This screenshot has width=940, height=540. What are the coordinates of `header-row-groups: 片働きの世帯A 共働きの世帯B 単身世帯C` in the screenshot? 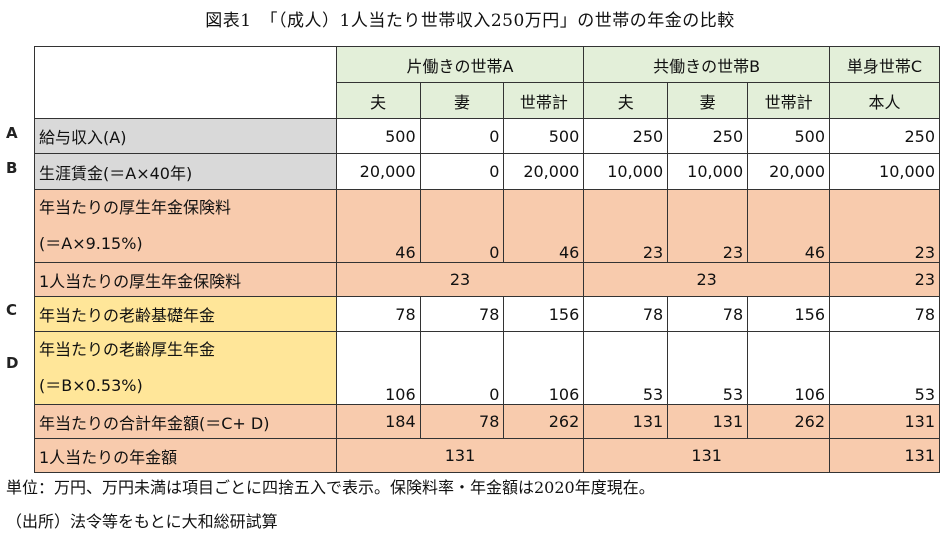 It's located at (487, 82).